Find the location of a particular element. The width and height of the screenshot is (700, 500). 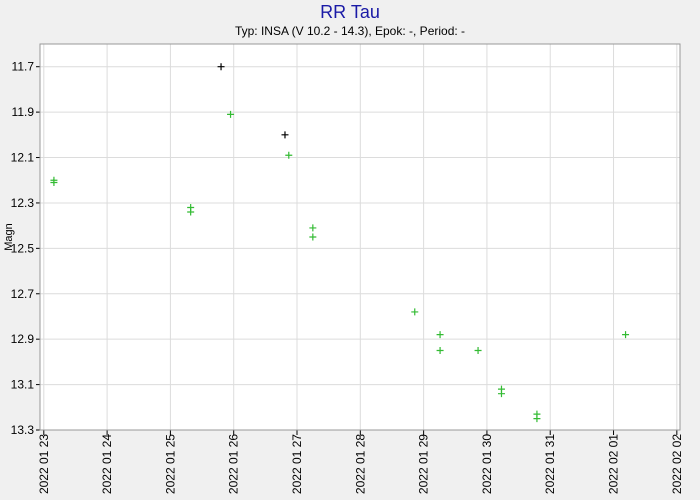

y-tick-label: 13.1 is located at coordinates (23, 385).